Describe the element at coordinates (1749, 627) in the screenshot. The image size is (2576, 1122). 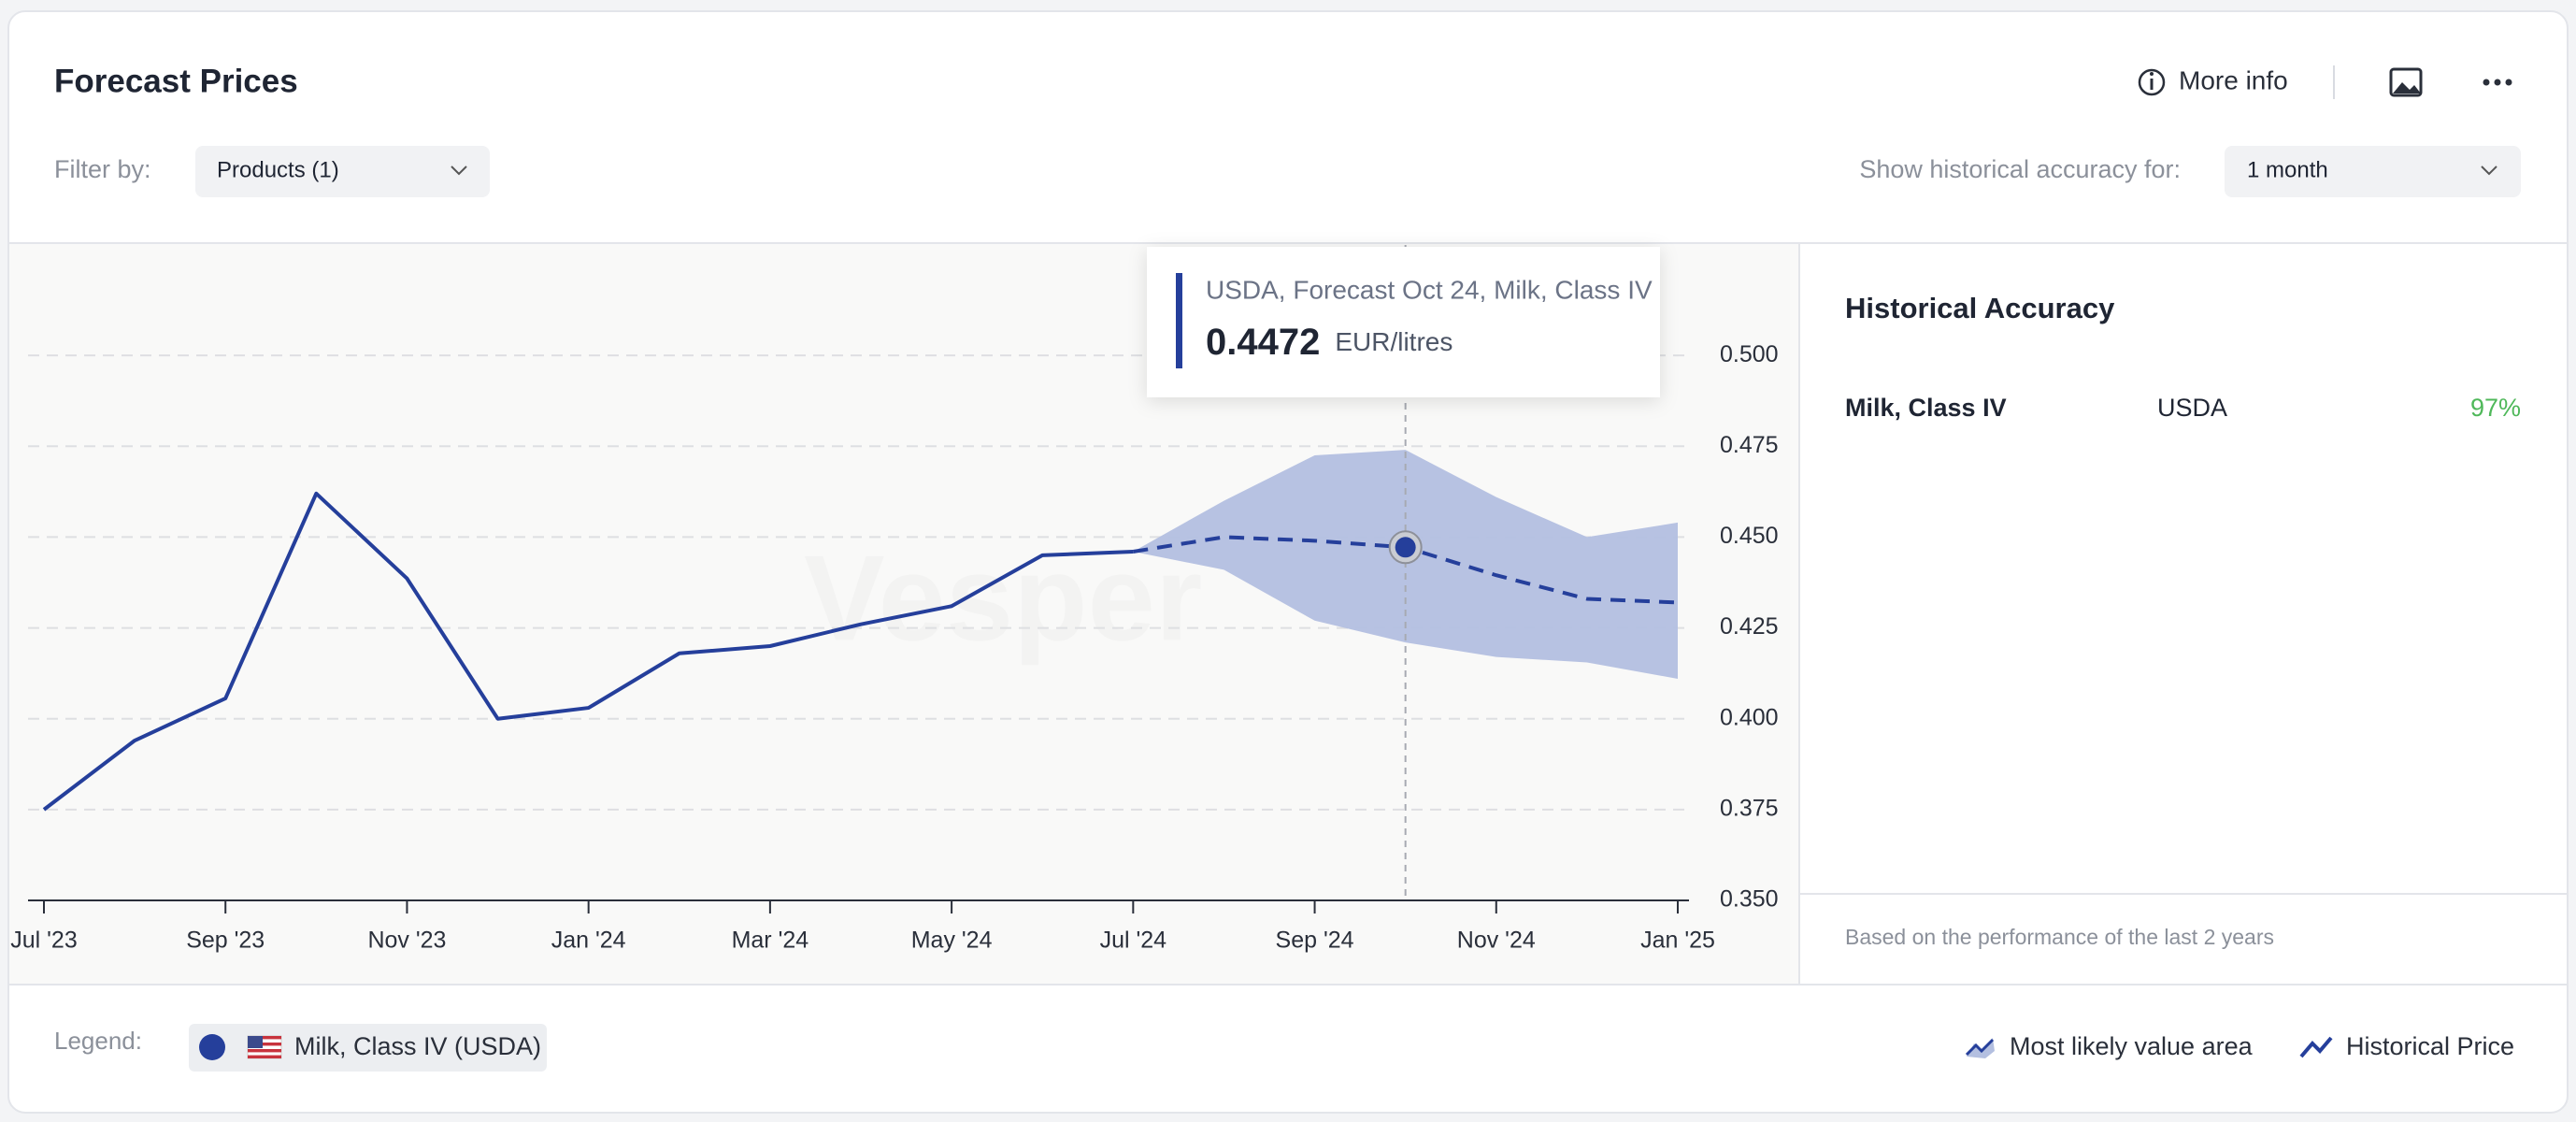
I see `y-tick-label: 0.425` at that location.